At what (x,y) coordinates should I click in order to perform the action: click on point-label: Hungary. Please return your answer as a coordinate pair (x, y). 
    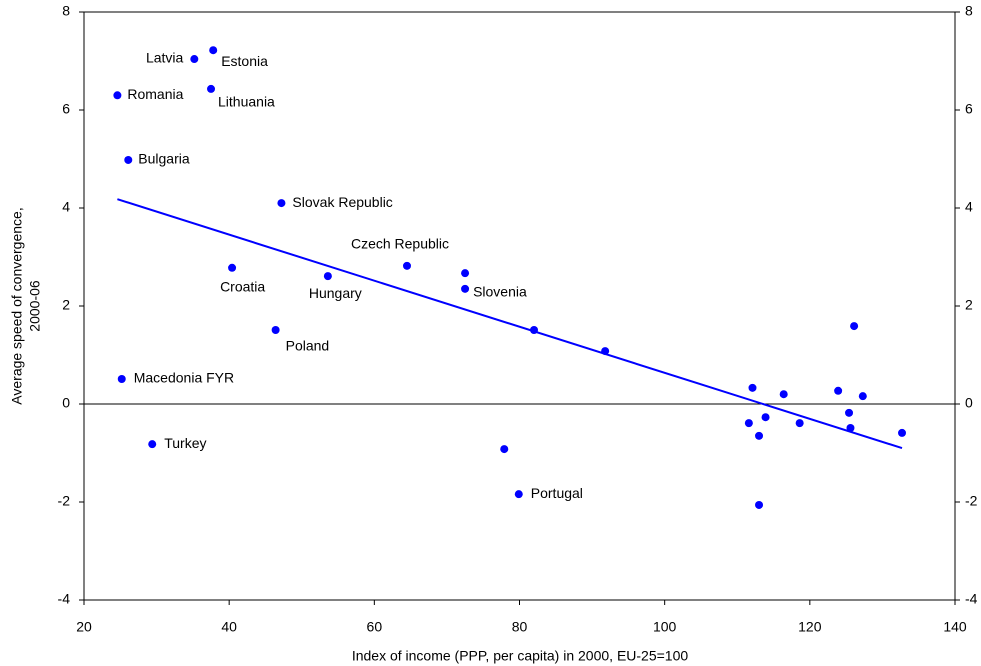
    Looking at the image, I should click on (335, 293).